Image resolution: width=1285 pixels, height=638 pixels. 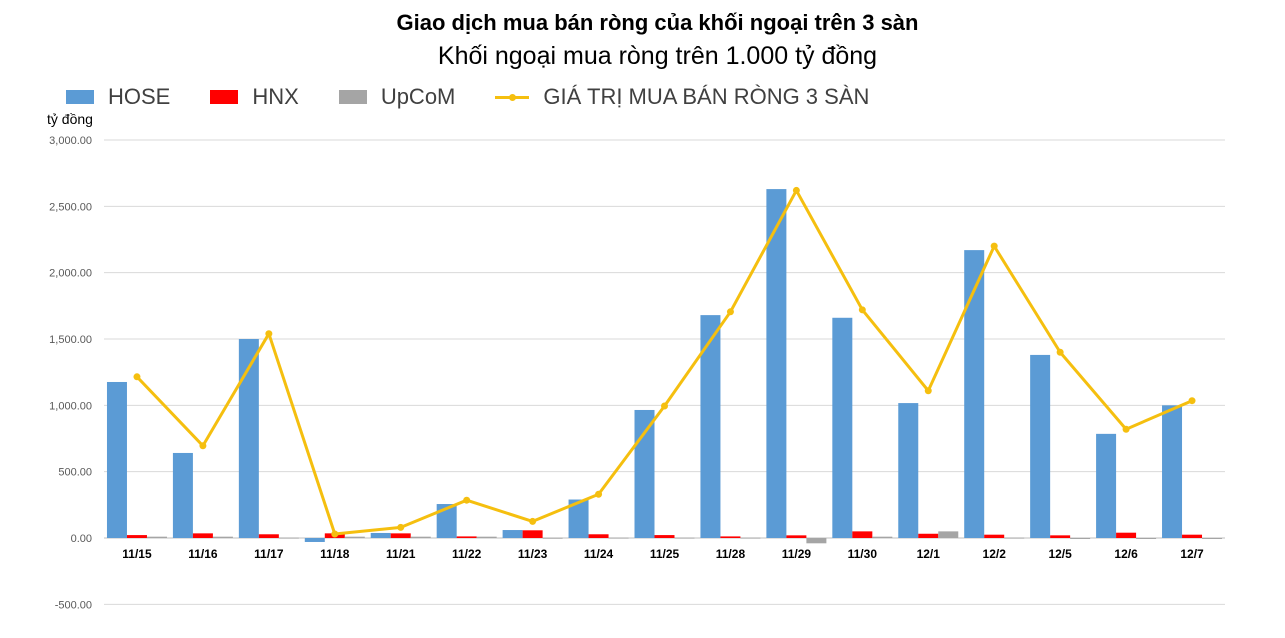 I want to click on y-tick-label: 500.00, so click(x=75, y=473).